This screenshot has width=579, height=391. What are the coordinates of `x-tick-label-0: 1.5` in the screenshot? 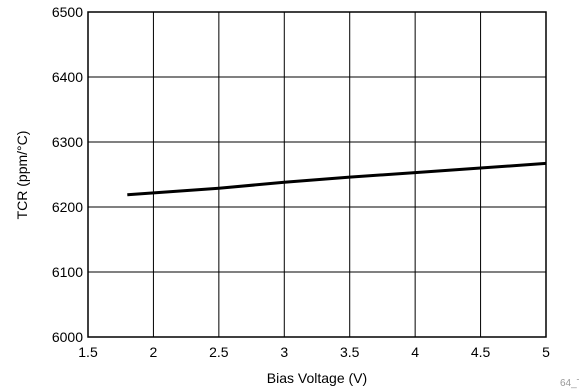 It's located at (88, 352).